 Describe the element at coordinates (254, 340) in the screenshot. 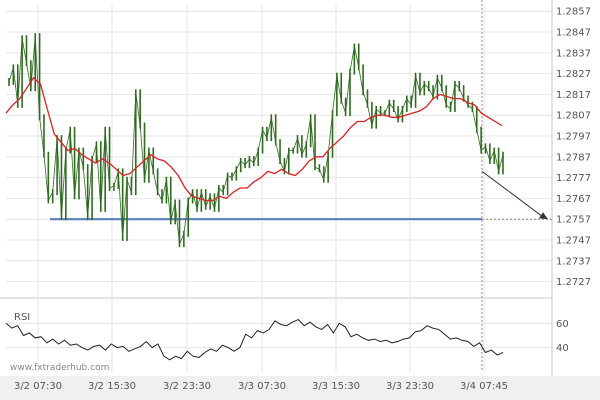

I see `rsi-line` at that location.